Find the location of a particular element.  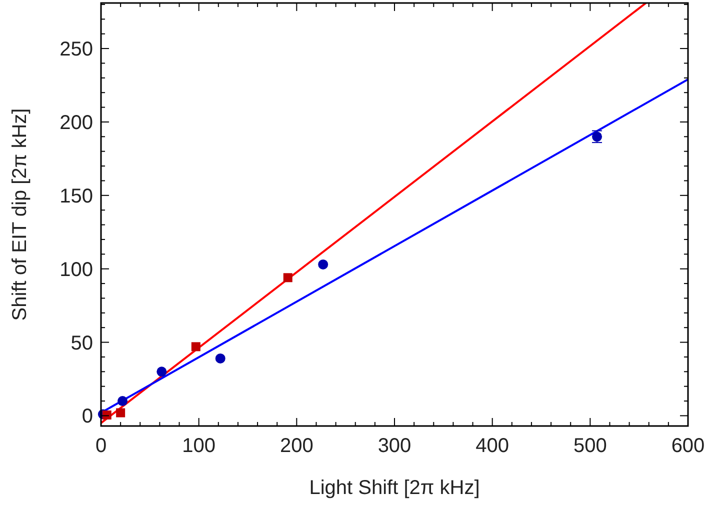

x-tick-label: 400 is located at coordinates (493, 446).